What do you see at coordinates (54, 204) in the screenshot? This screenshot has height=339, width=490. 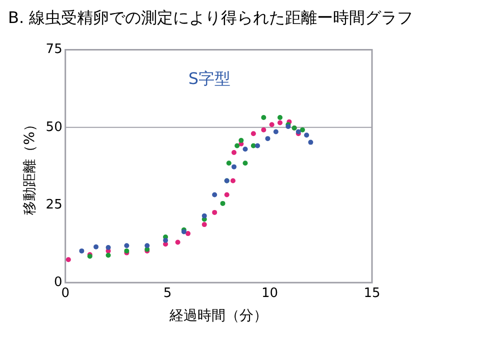 I see `y-tick-label: 25` at bounding box center [54, 204].